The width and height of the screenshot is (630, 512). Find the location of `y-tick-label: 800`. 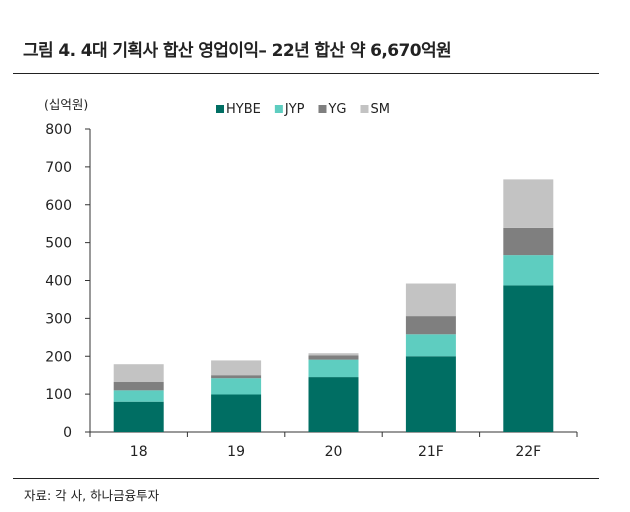

y-tick-label: 800 is located at coordinates (58, 130).